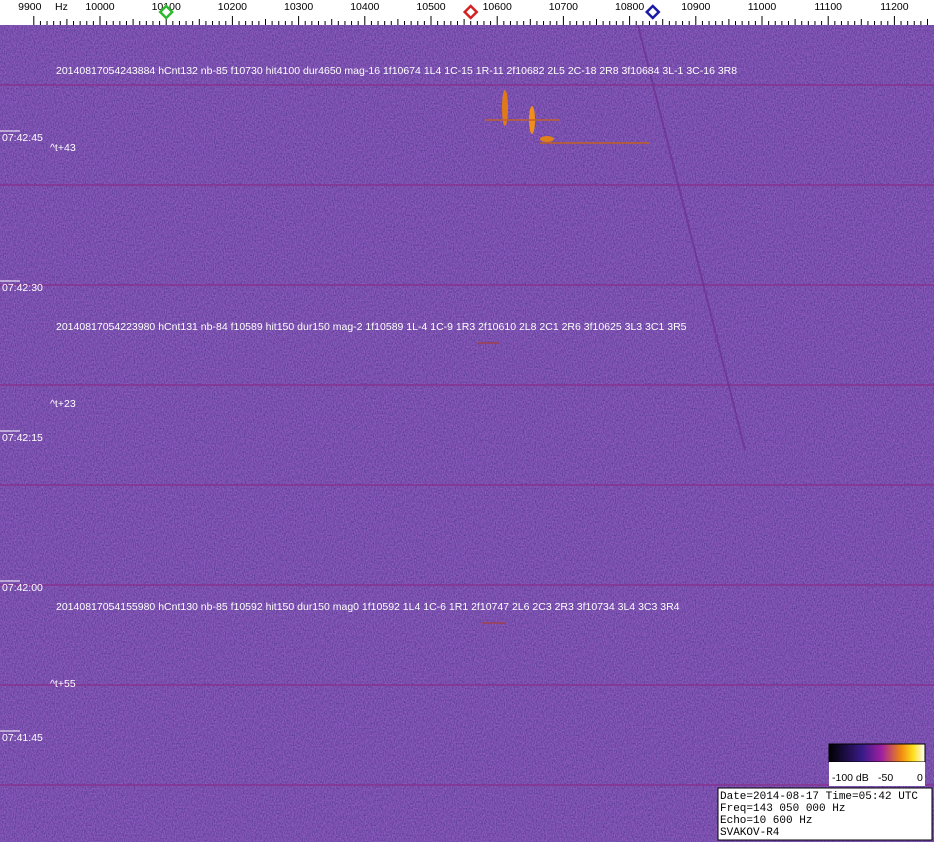 This screenshot has height=842, width=934. Describe the element at coordinates (22, 138) in the screenshot. I see `time-label: 07:42:45` at that location.